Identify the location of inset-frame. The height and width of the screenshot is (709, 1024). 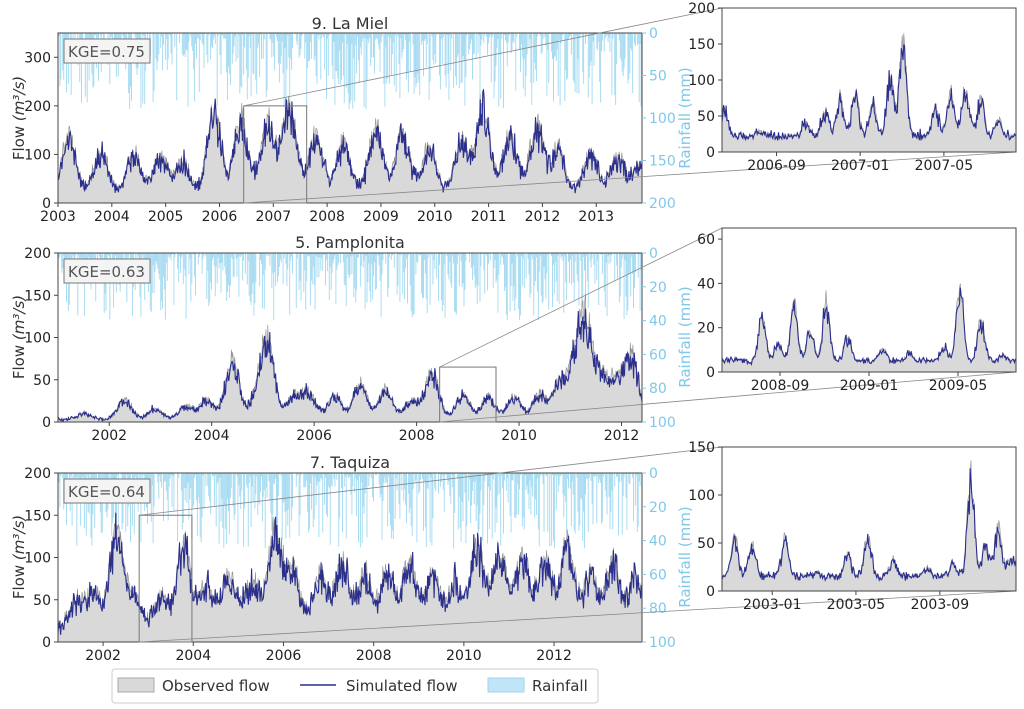
(869, 519).